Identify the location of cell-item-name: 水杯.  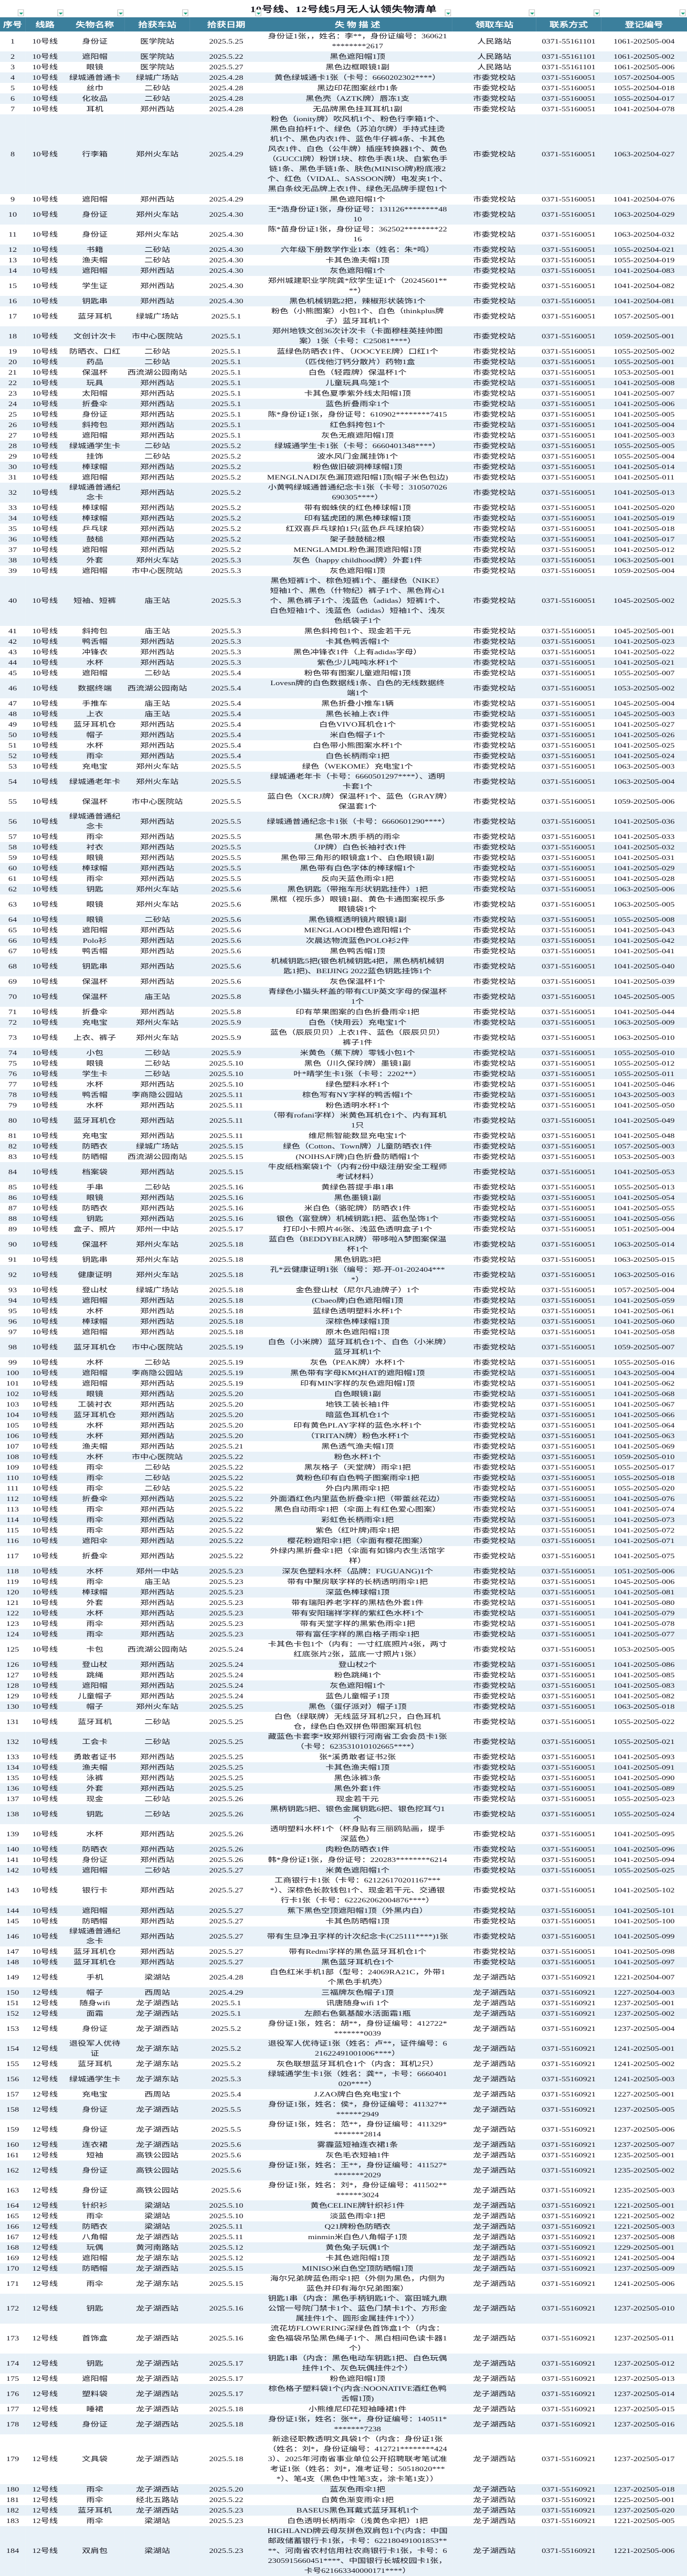
(95, 1105).